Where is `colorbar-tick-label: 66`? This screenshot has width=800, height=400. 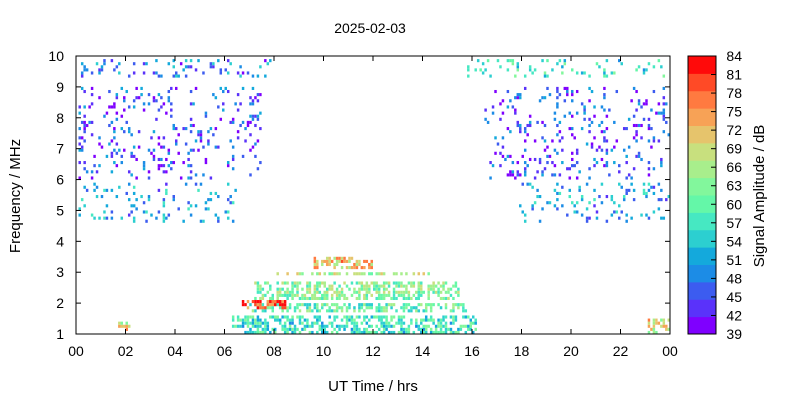 colorbar-tick-label: 66 is located at coordinates (734, 167).